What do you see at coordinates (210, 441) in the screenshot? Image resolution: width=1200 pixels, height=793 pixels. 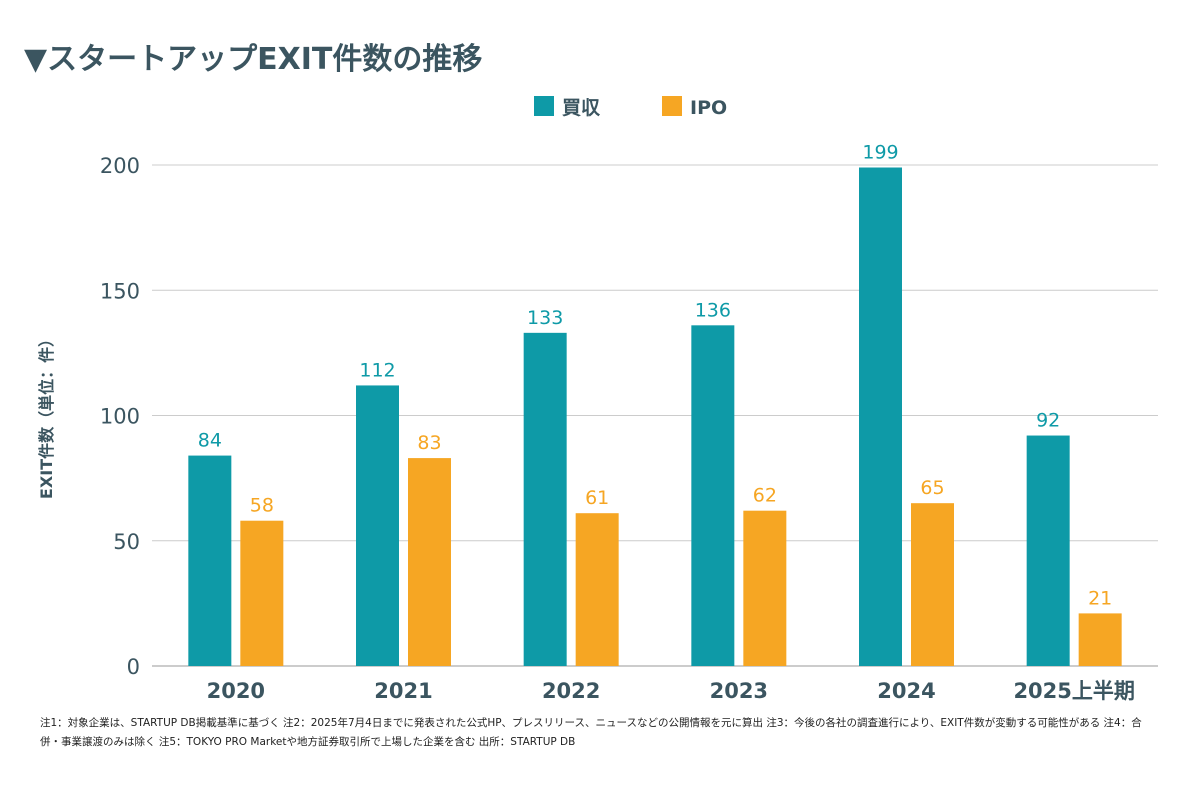 I see `data-label-acquisition: 84` at bounding box center [210, 441].